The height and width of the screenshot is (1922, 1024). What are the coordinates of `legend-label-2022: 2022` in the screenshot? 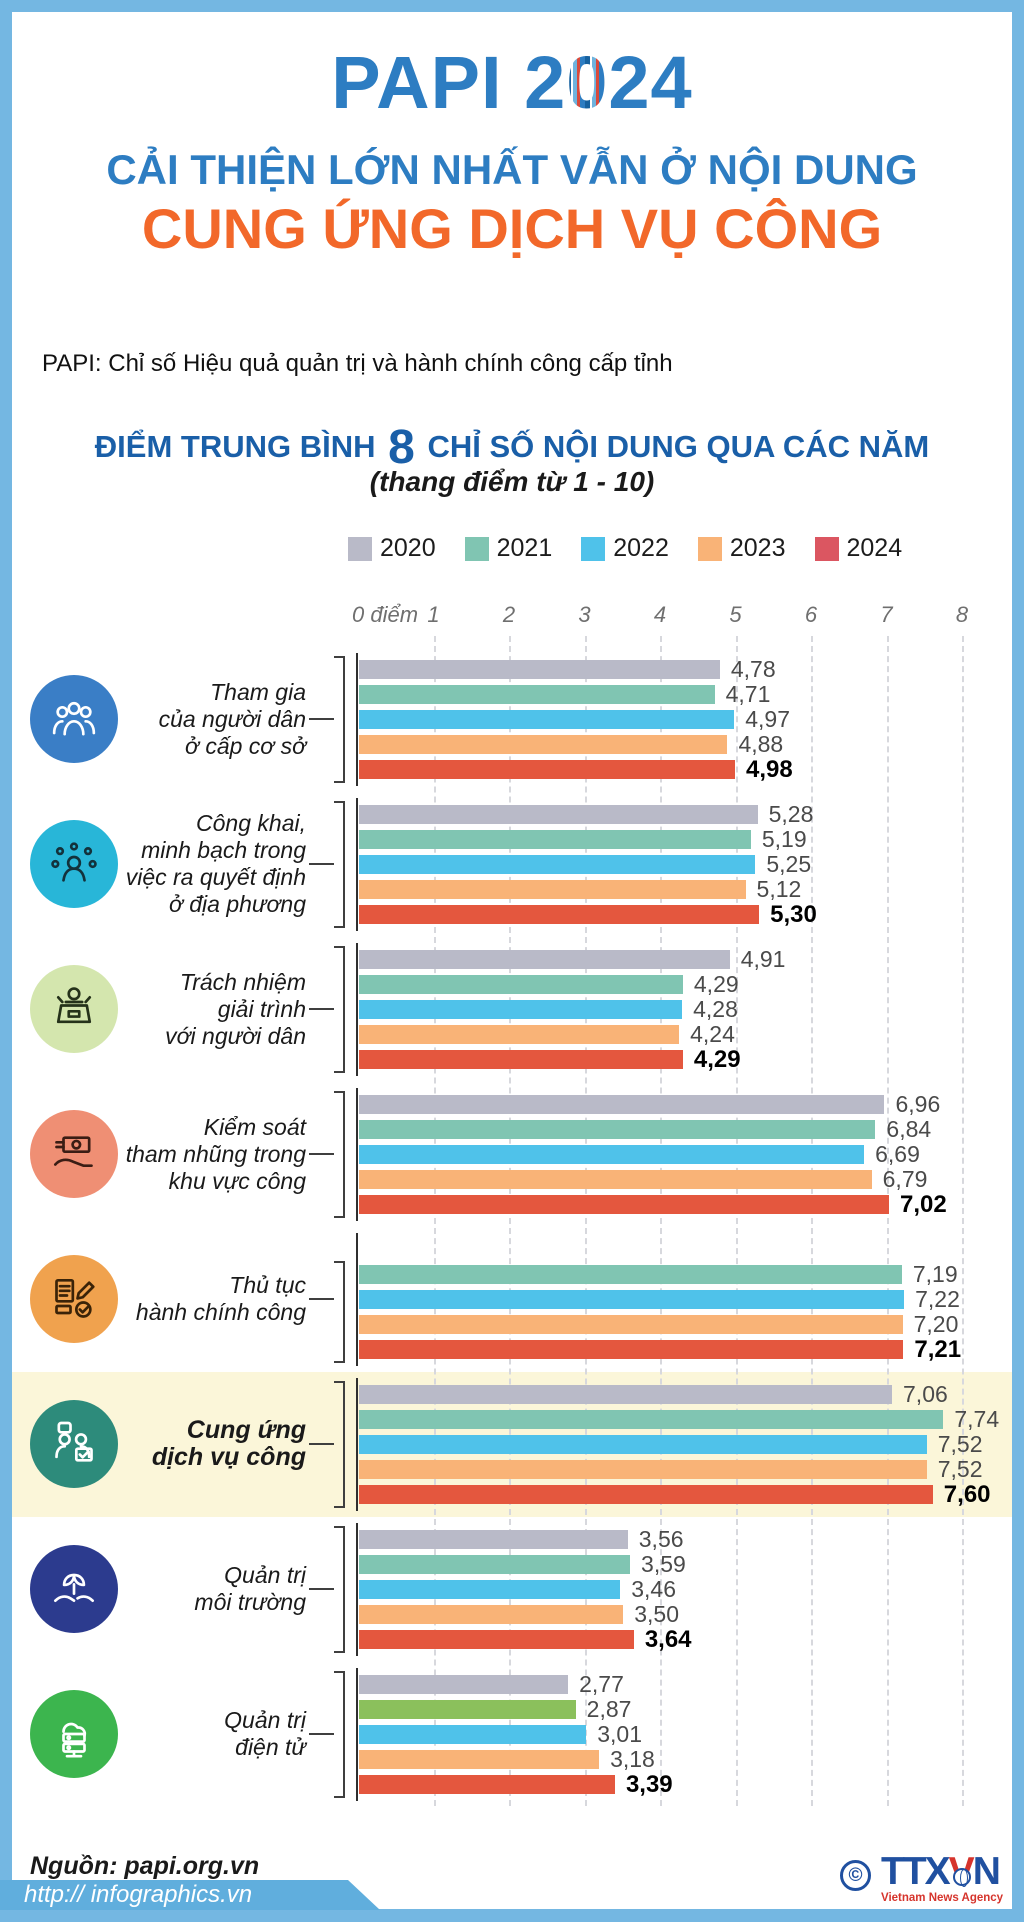 It's located at (641, 548).